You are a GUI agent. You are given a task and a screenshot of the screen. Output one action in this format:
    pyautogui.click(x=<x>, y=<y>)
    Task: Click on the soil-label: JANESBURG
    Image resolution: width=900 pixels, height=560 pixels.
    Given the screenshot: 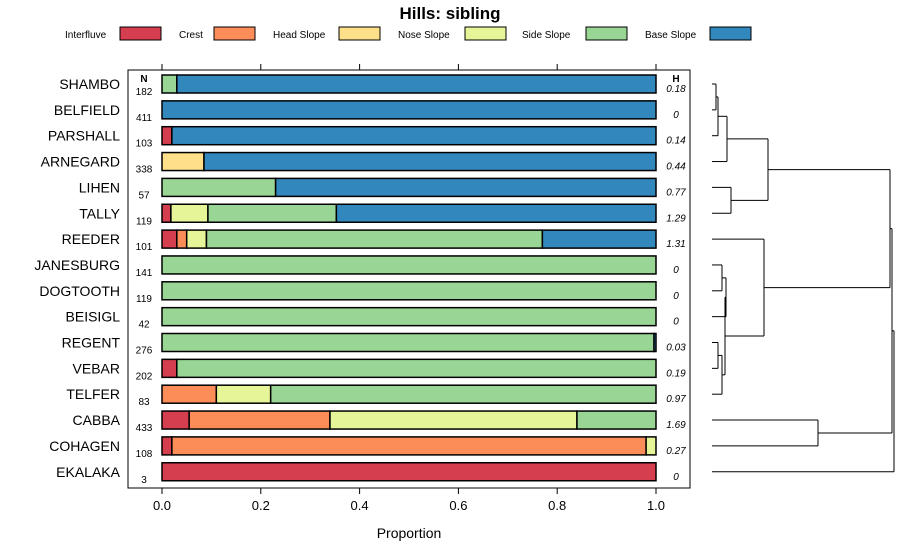 What is the action you would take?
    pyautogui.click(x=77, y=265)
    